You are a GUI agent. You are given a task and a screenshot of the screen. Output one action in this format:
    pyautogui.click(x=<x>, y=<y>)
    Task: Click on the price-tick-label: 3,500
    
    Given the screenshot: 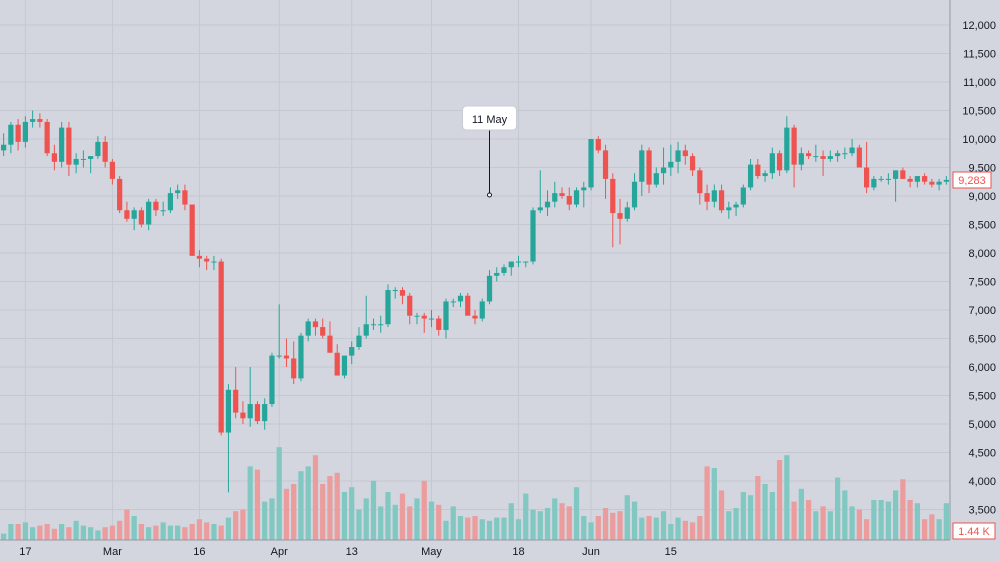 What is the action you would take?
    pyautogui.click(x=982, y=511)
    